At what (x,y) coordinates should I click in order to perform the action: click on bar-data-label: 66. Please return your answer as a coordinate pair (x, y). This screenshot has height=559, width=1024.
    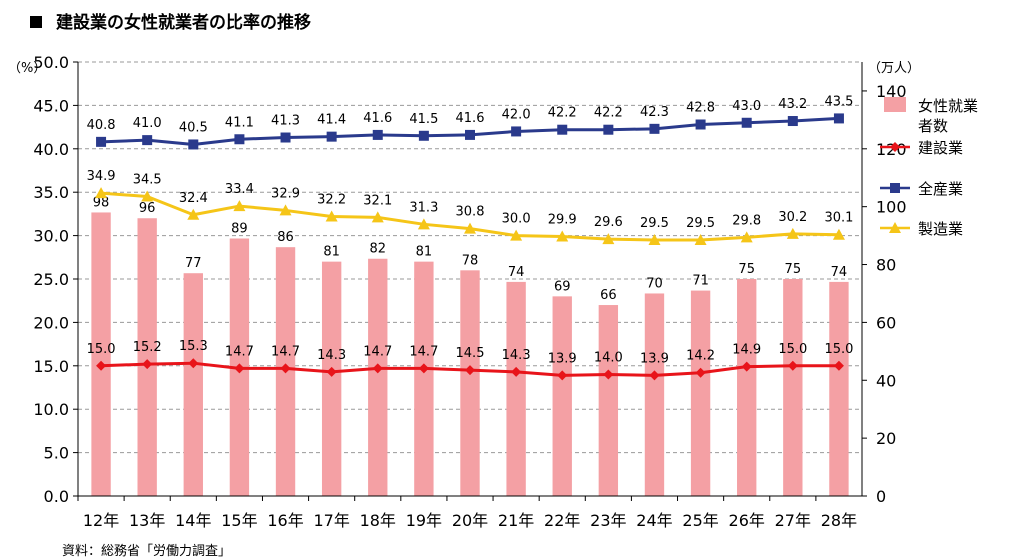
    Looking at the image, I should click on (608, 295).